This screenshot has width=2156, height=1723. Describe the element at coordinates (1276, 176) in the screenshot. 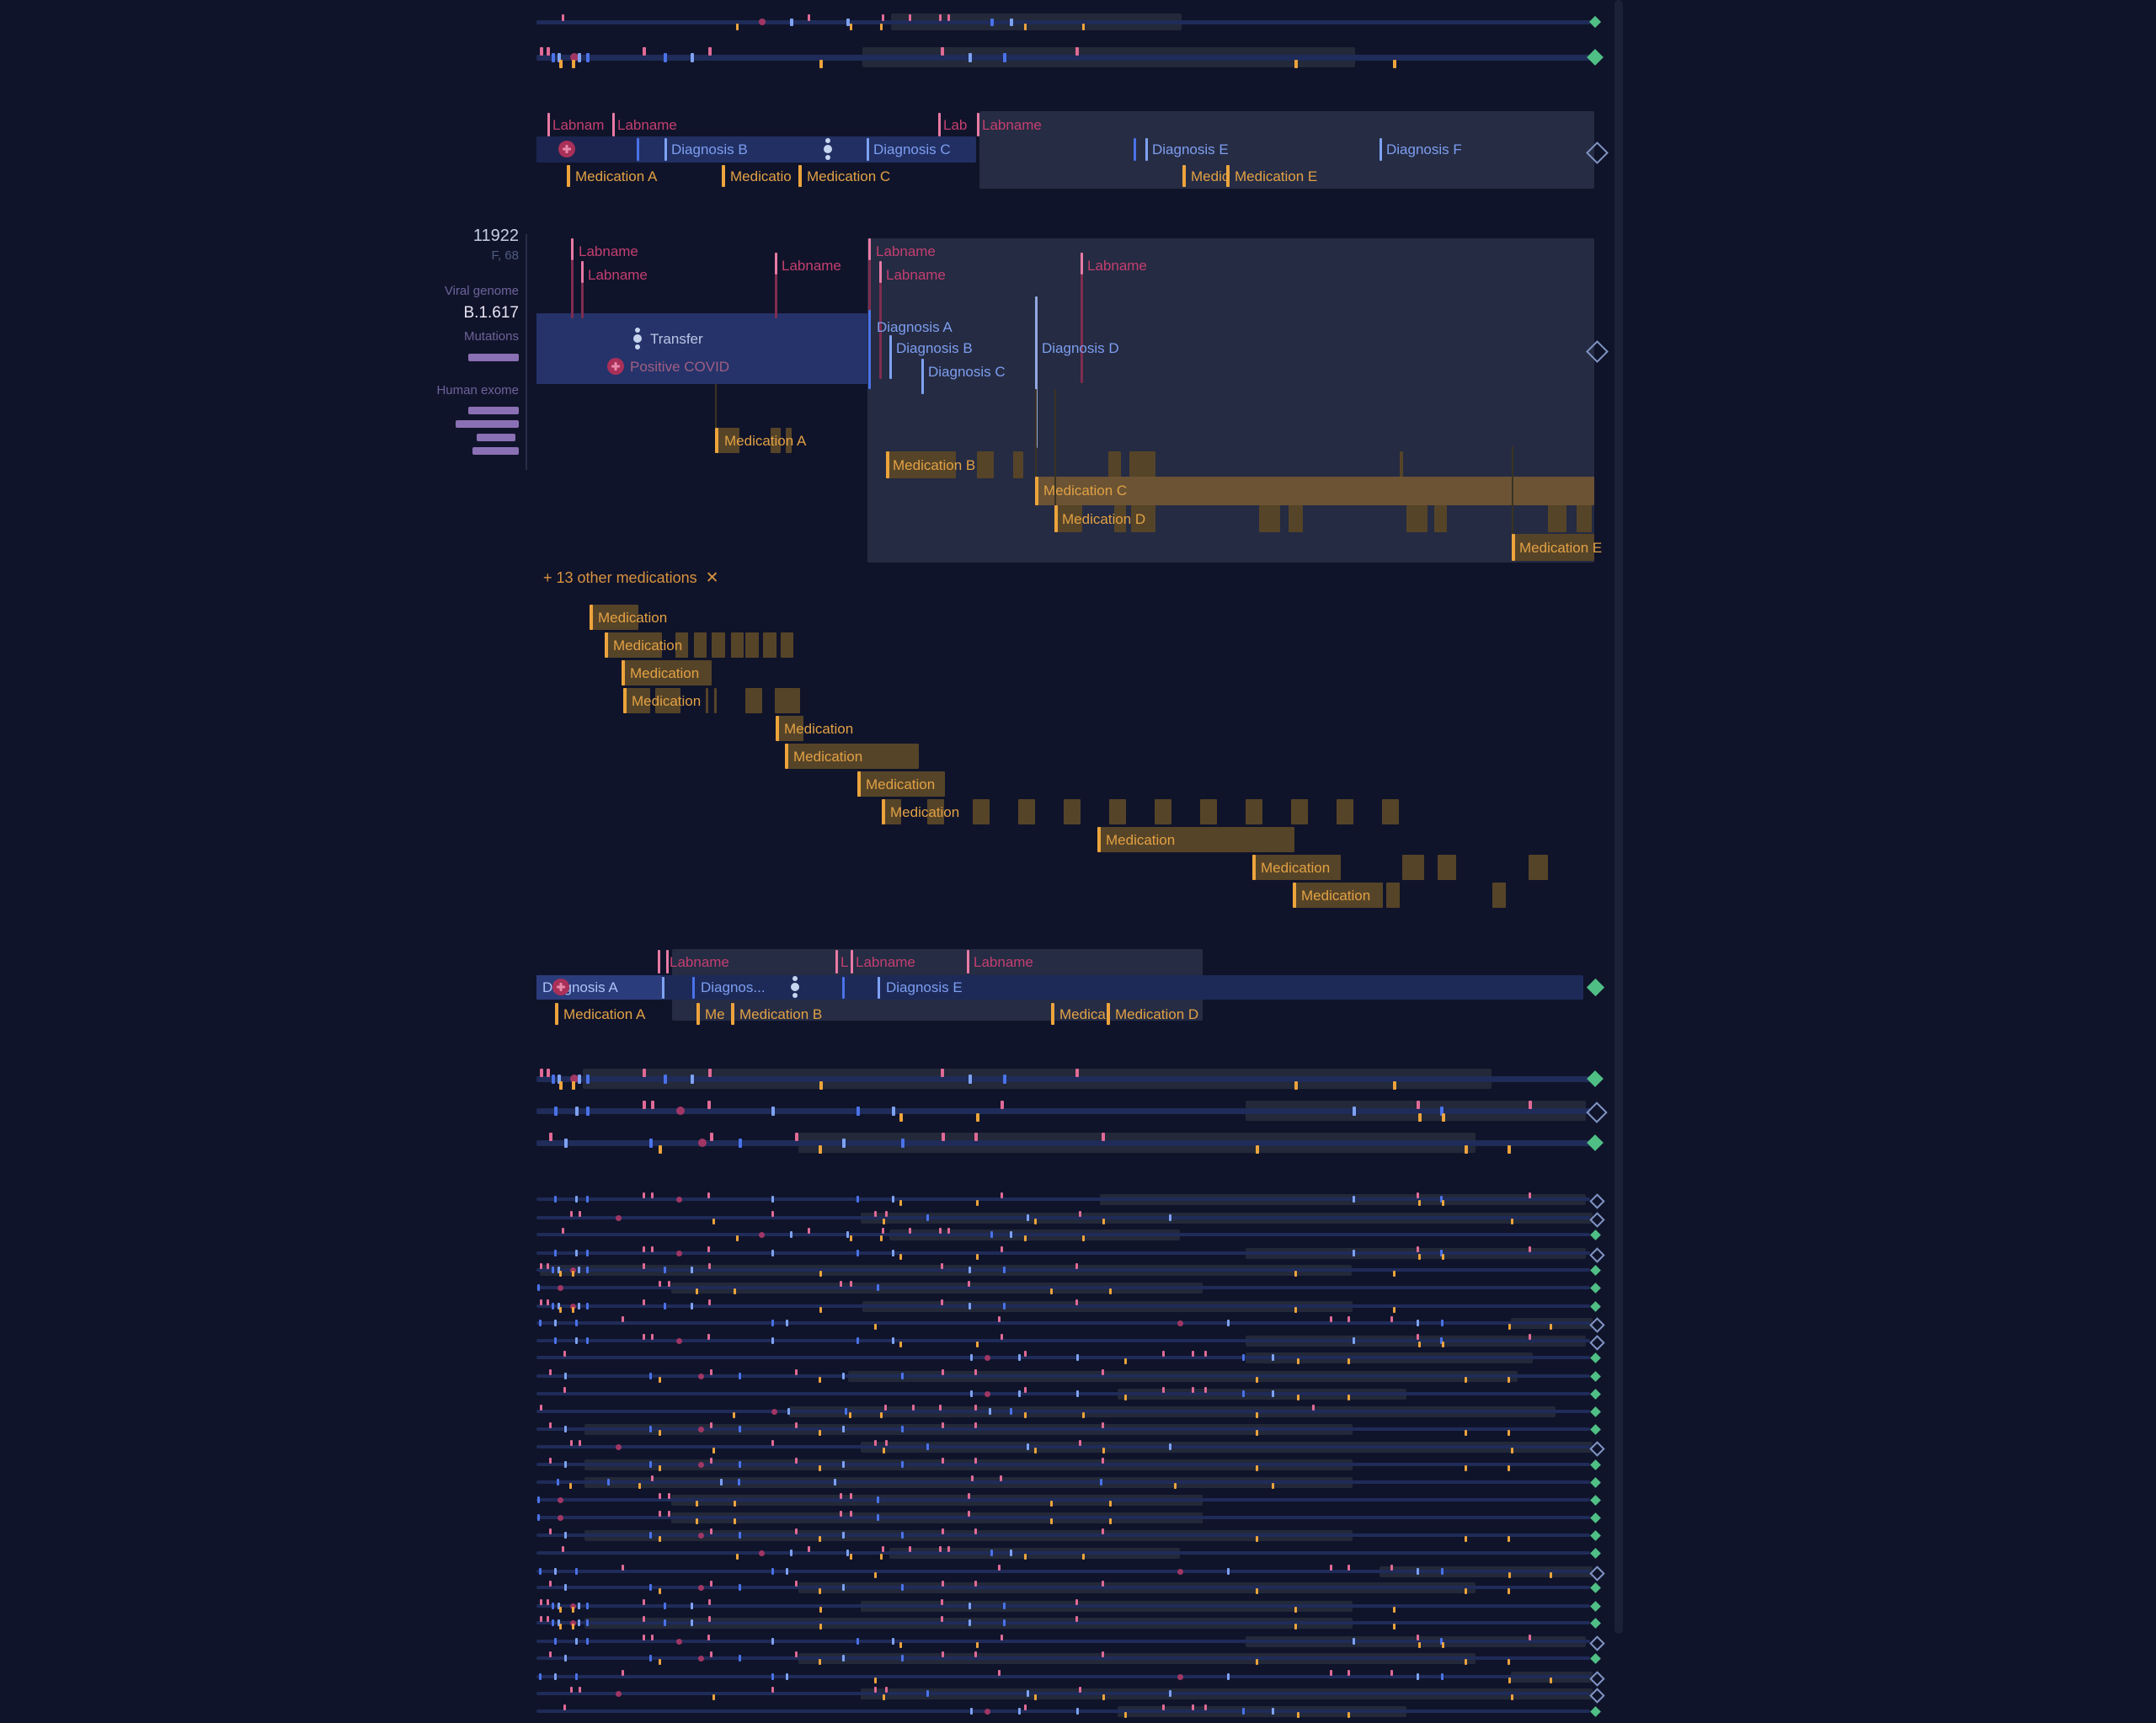

I see `medication-label: Medication E` at that location.